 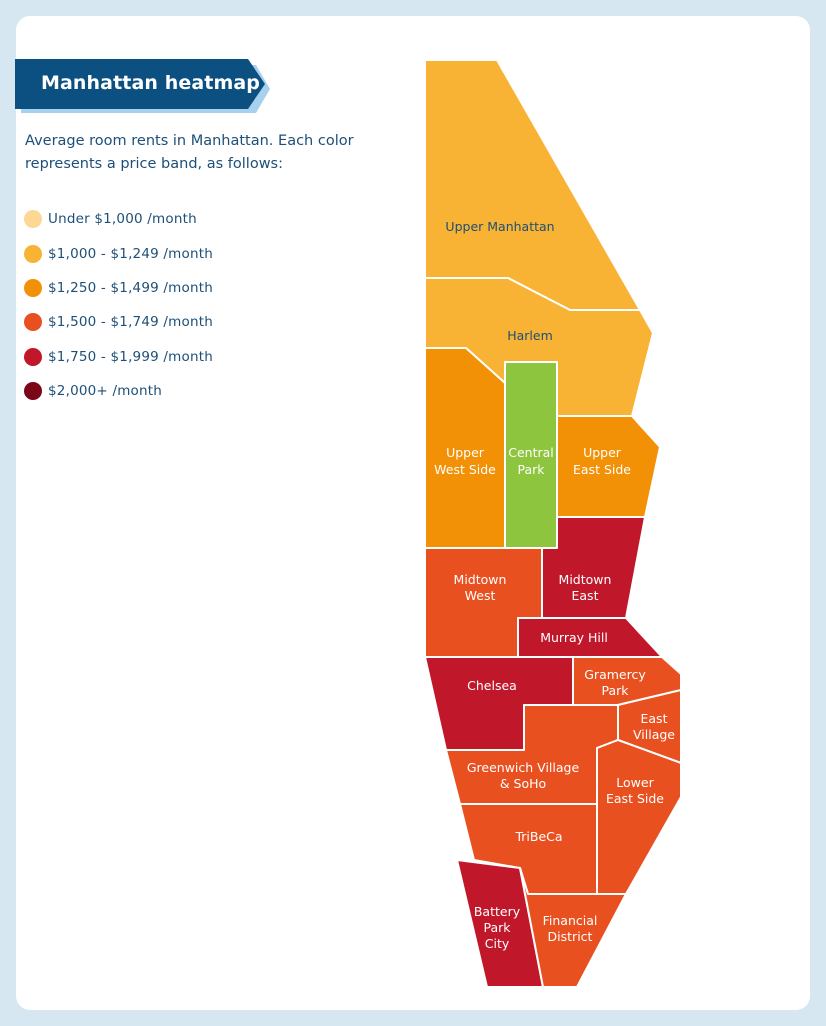 I want to click on page-title: Manhattan heatmap, so click(x=150, y=83).